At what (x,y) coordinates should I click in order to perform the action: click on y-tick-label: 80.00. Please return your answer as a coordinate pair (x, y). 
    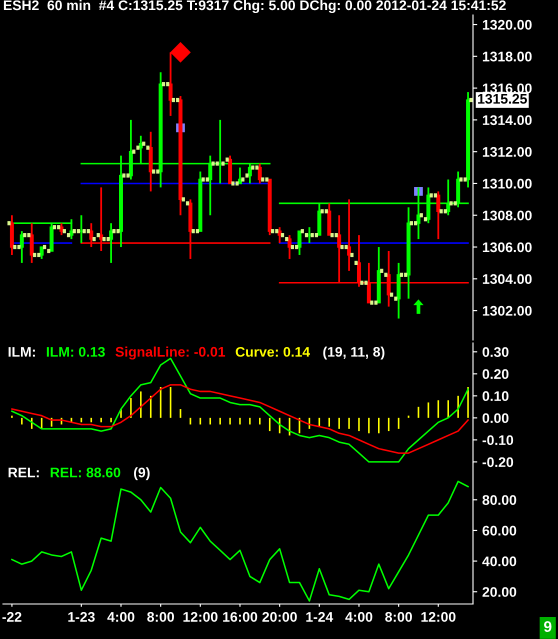
    Looking at the image, I should click on (499, 500).